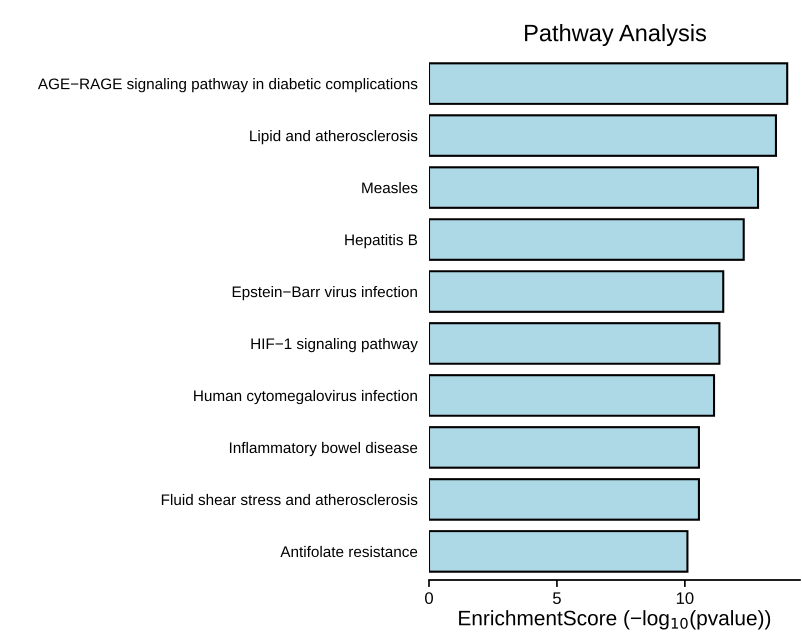 The image size is (802, 635). What do you see at coordinates (429, 598) in the screenshot?
I see `x-tick-label: 0` at bounding box center [429, 598].